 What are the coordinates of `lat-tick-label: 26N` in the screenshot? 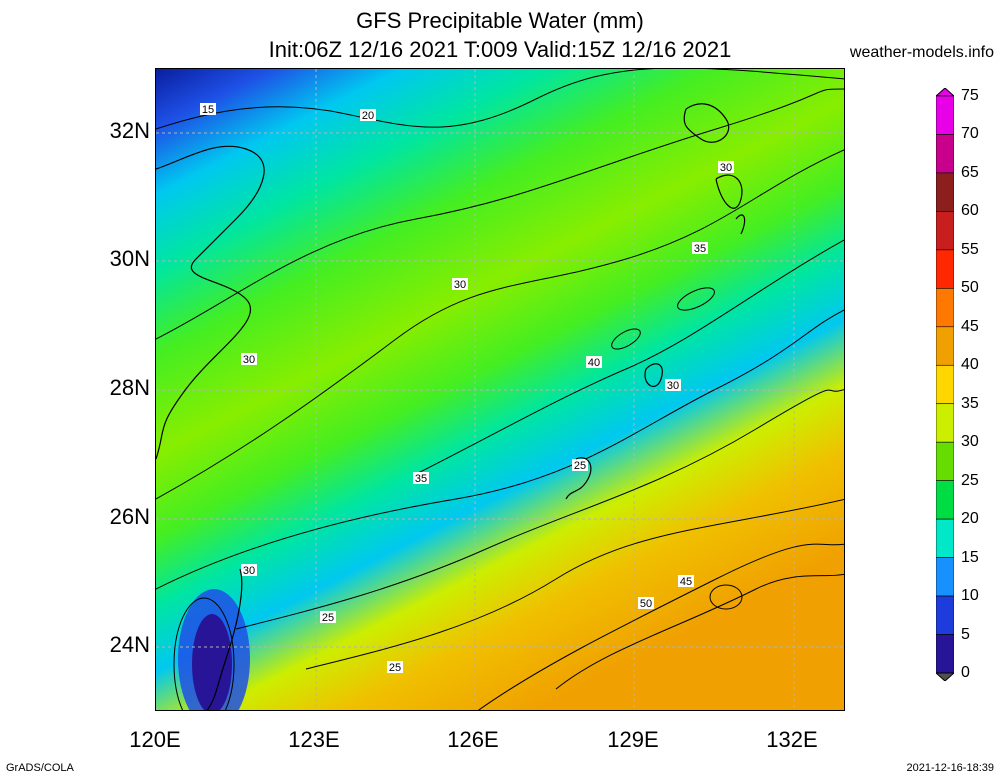 It's located at (129, 516).